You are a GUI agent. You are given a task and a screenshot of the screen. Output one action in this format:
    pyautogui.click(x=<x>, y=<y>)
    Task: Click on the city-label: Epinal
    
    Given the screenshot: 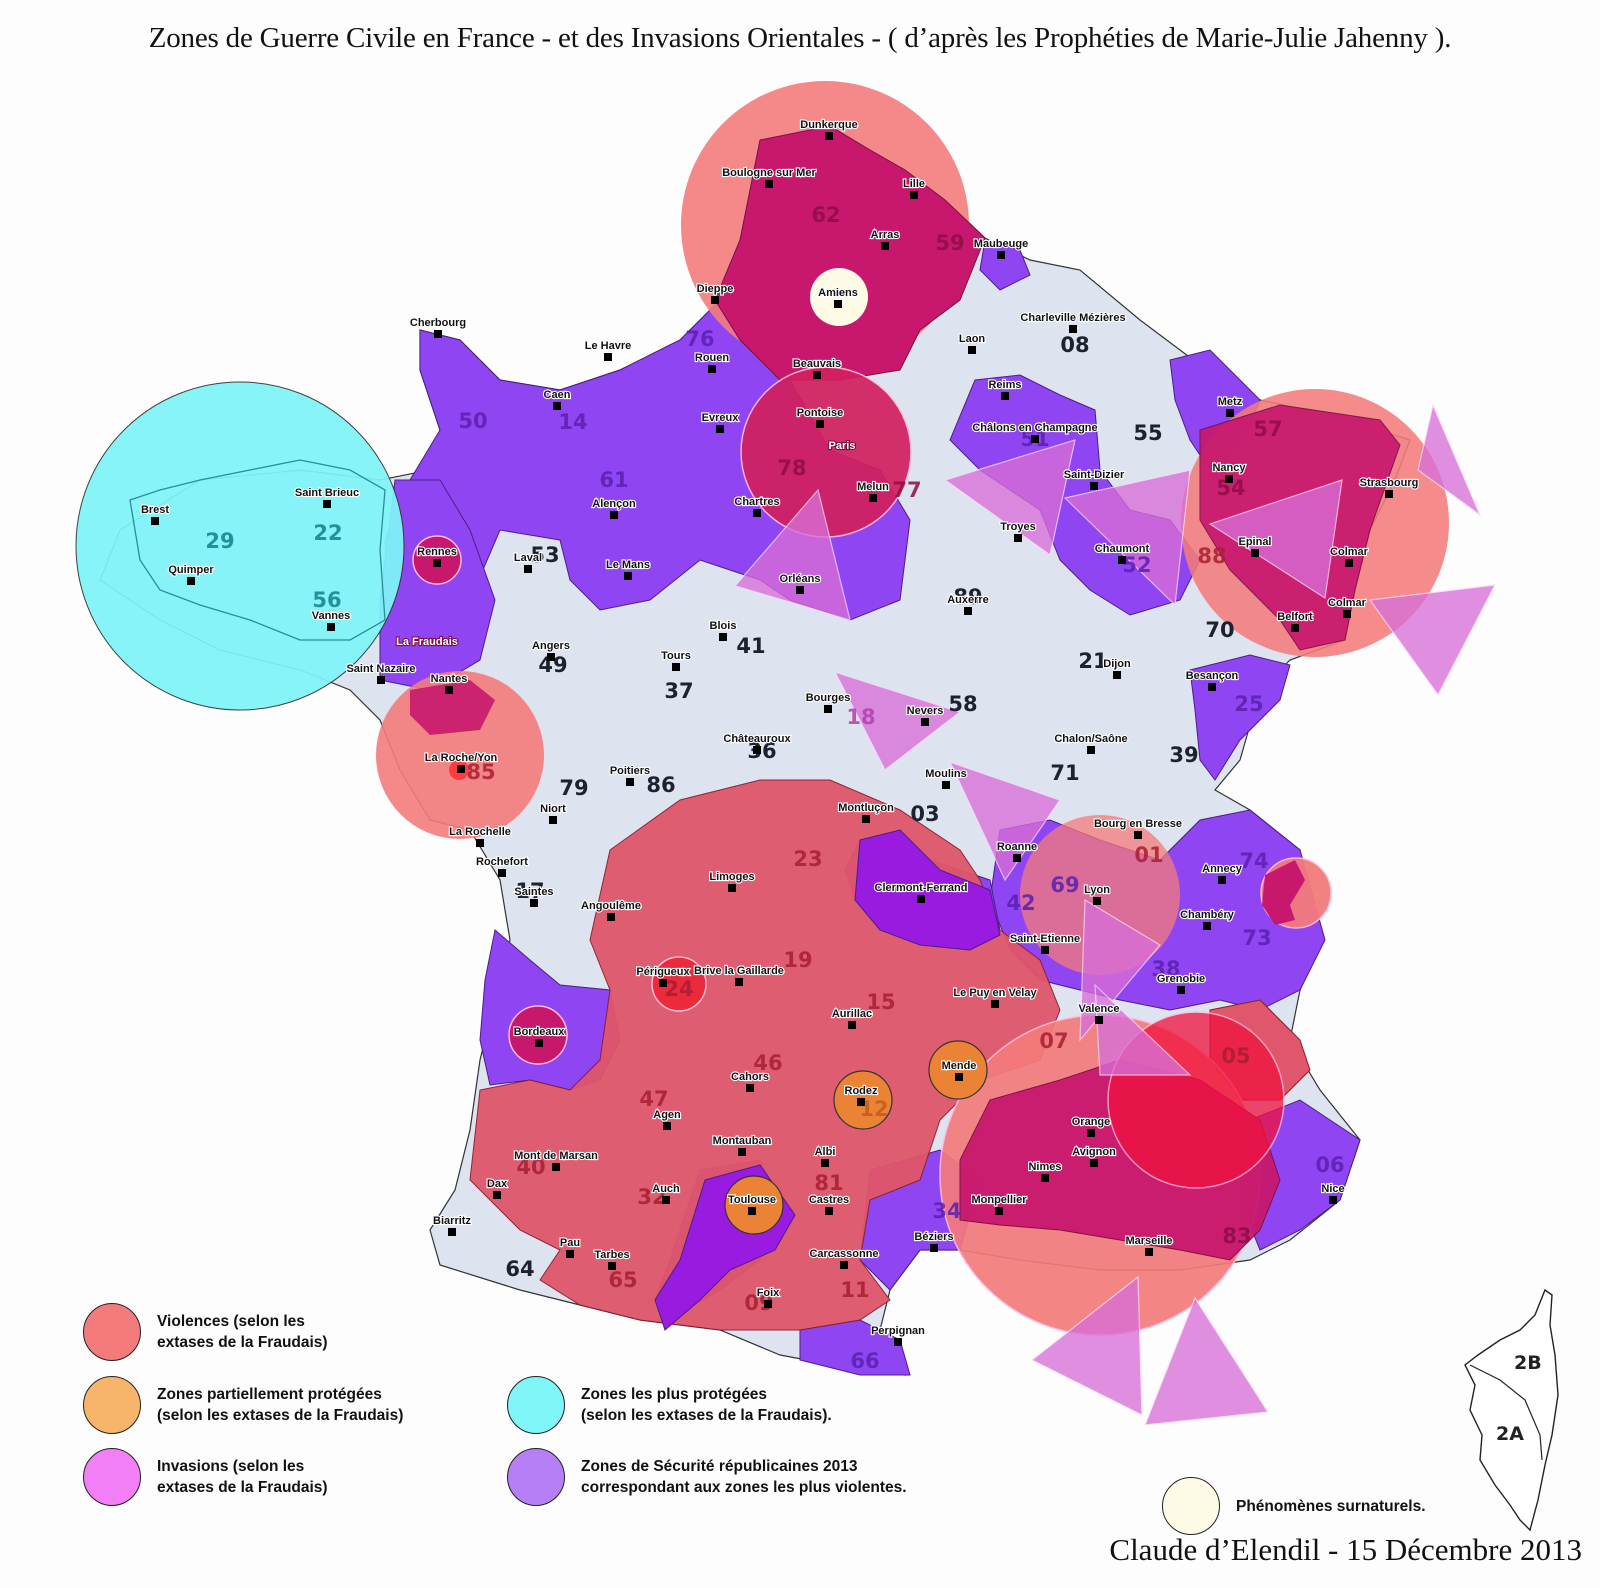 What is the action you would take?
    pyautogui.click(x=1254, y=542)
    